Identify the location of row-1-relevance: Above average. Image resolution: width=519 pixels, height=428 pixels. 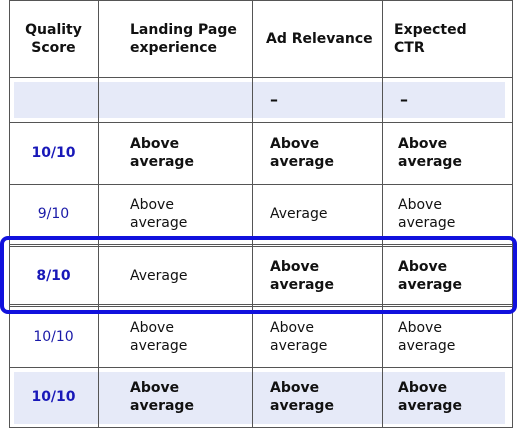
(302, 153).